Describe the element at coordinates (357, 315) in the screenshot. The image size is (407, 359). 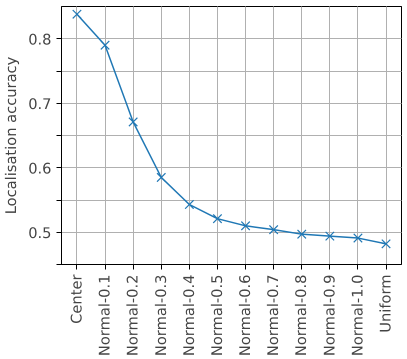
I see `x-tick-label: Normal-1.0` at that location.